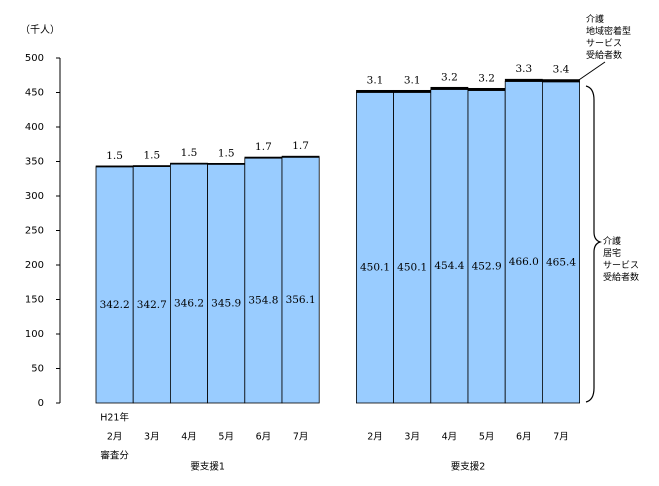  I want to click on value-label: 346.2, so click(189, 304).